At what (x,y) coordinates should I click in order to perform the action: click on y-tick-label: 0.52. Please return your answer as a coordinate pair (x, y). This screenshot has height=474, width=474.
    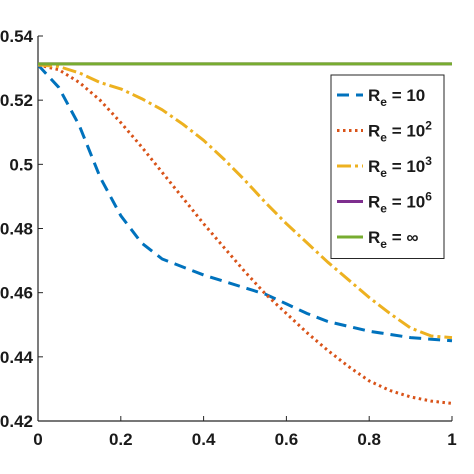
    Looking at the image, I should click on (16, 100).